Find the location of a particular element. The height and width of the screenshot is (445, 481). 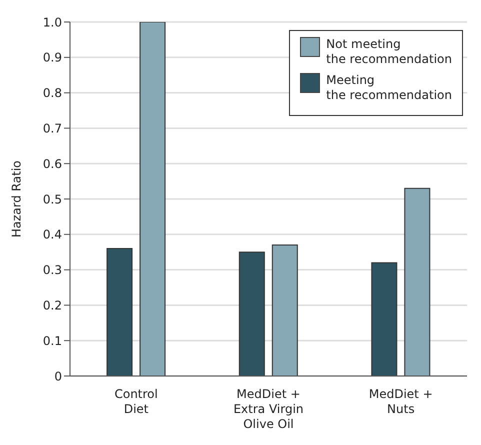

y-tick-label: 0.5 is located at coordinates (52, 199).